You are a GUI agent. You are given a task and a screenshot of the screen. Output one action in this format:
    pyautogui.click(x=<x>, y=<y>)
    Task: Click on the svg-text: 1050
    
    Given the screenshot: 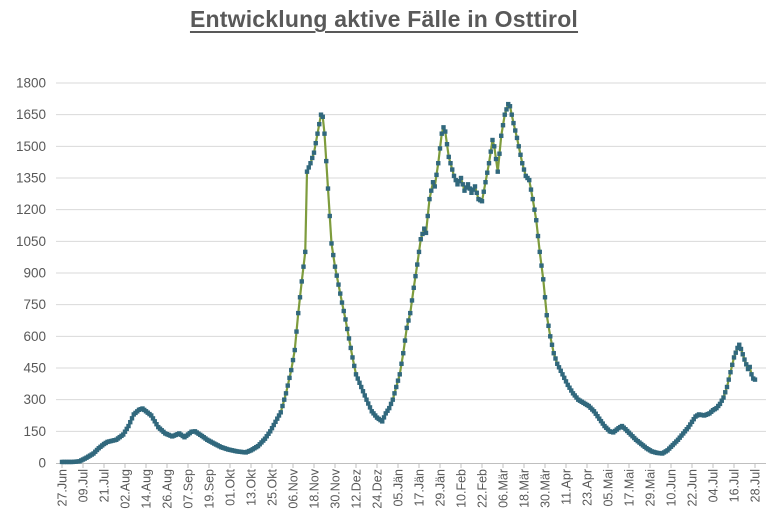 What is the action you would take?
    pyautogui.click(x=31, y=241)
    